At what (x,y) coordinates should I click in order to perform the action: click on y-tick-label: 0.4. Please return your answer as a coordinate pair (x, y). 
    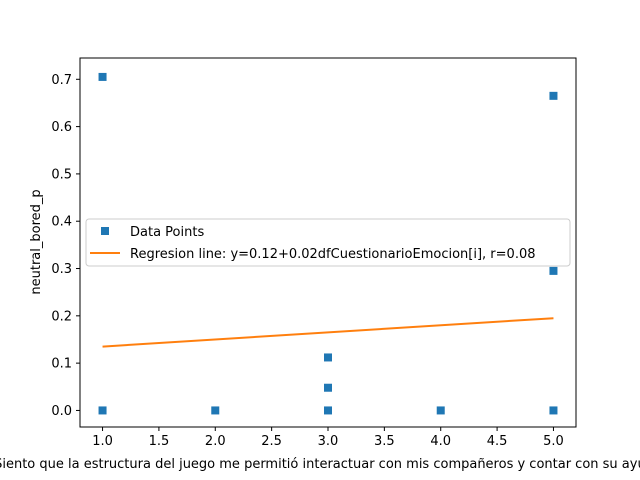
    Looking at the image, I should click on (61, 222).